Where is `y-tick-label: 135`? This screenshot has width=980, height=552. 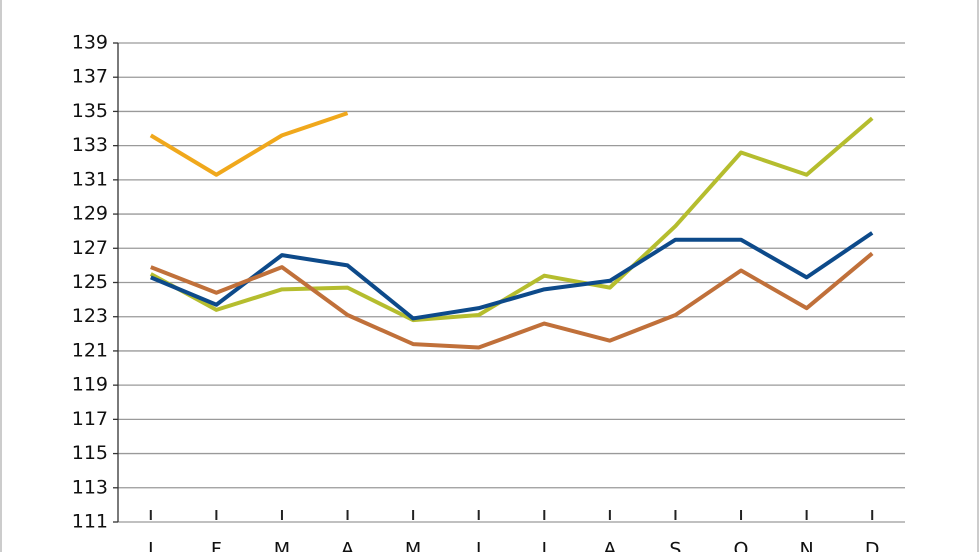
y-tick-label: 135 is located at coordinates (90, 111).